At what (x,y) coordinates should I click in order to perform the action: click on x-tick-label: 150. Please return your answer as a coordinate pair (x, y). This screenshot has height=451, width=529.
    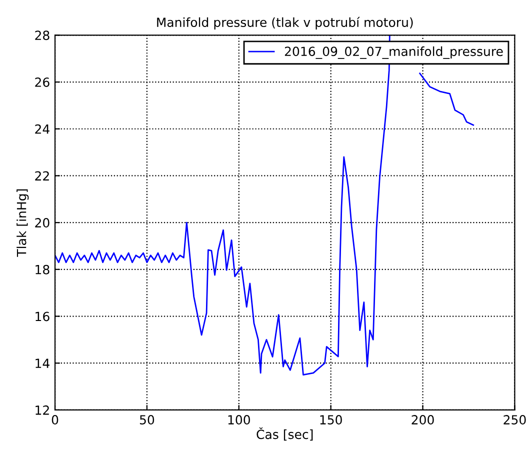
    Looking at the image, I should click on (331, 419).